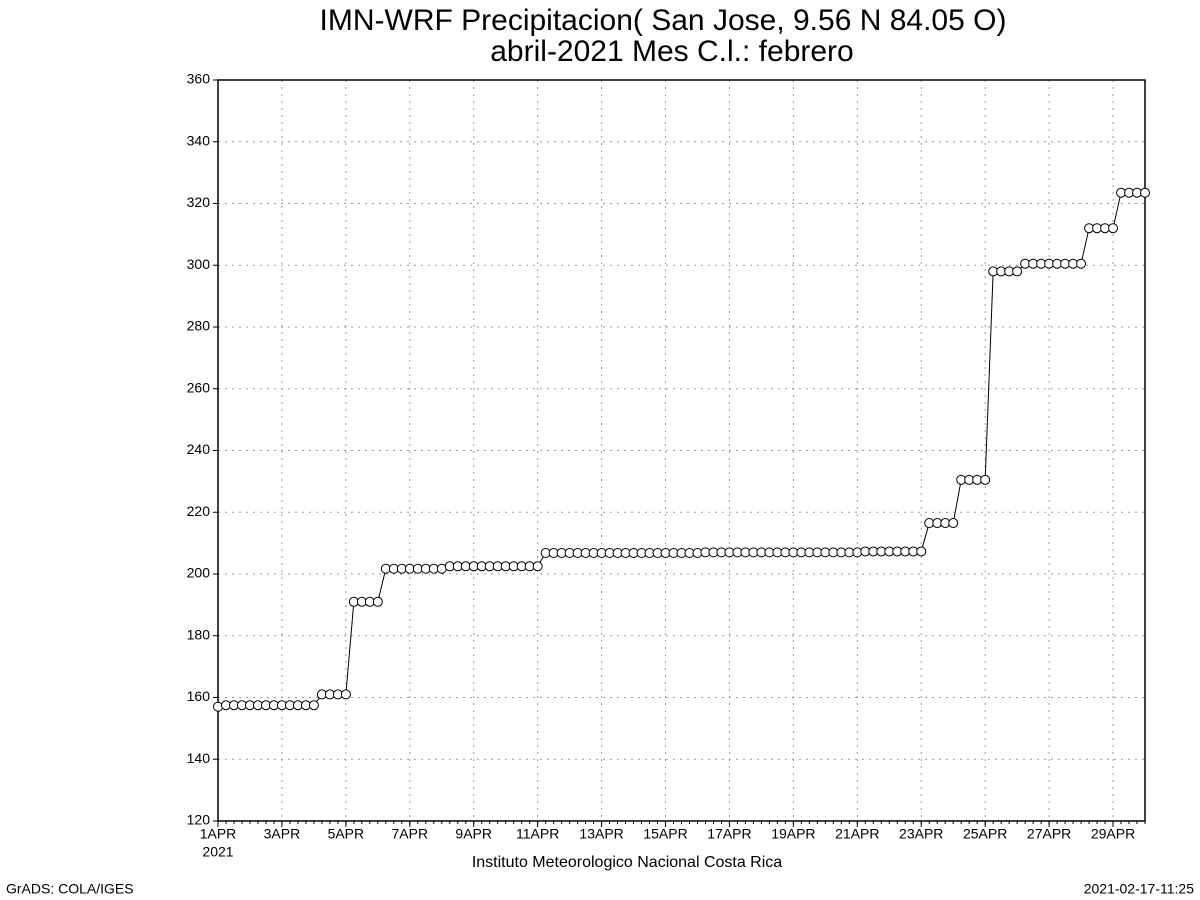  Describe the element at coordinates (218, 834) in the screenshot. I see `x-tick-label: 1APR` at that location.